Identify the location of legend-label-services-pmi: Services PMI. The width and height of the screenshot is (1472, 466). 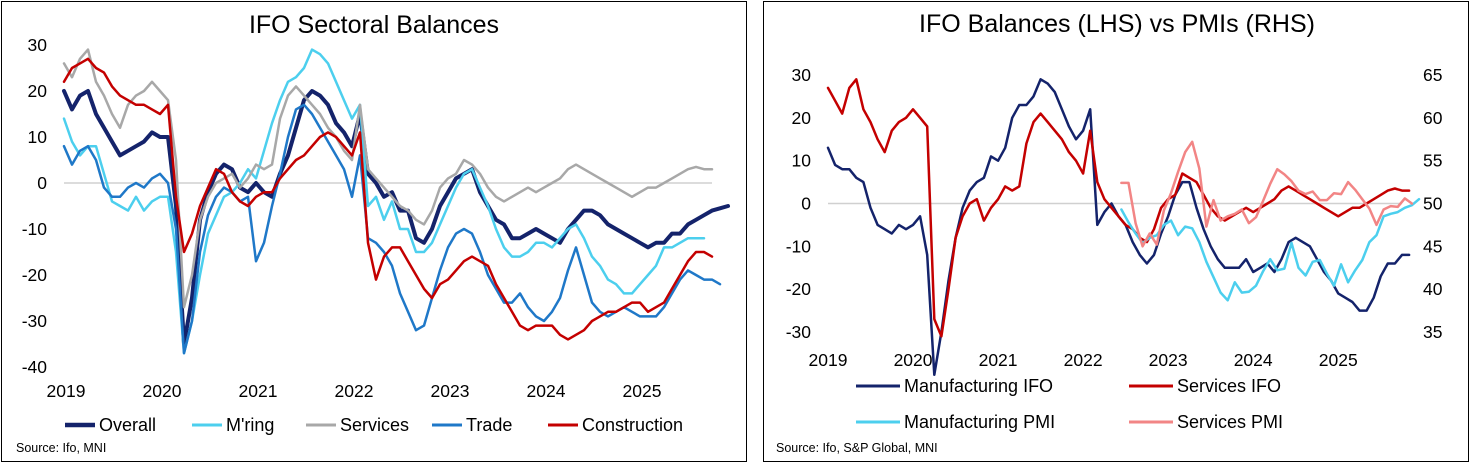
(1230, 422).